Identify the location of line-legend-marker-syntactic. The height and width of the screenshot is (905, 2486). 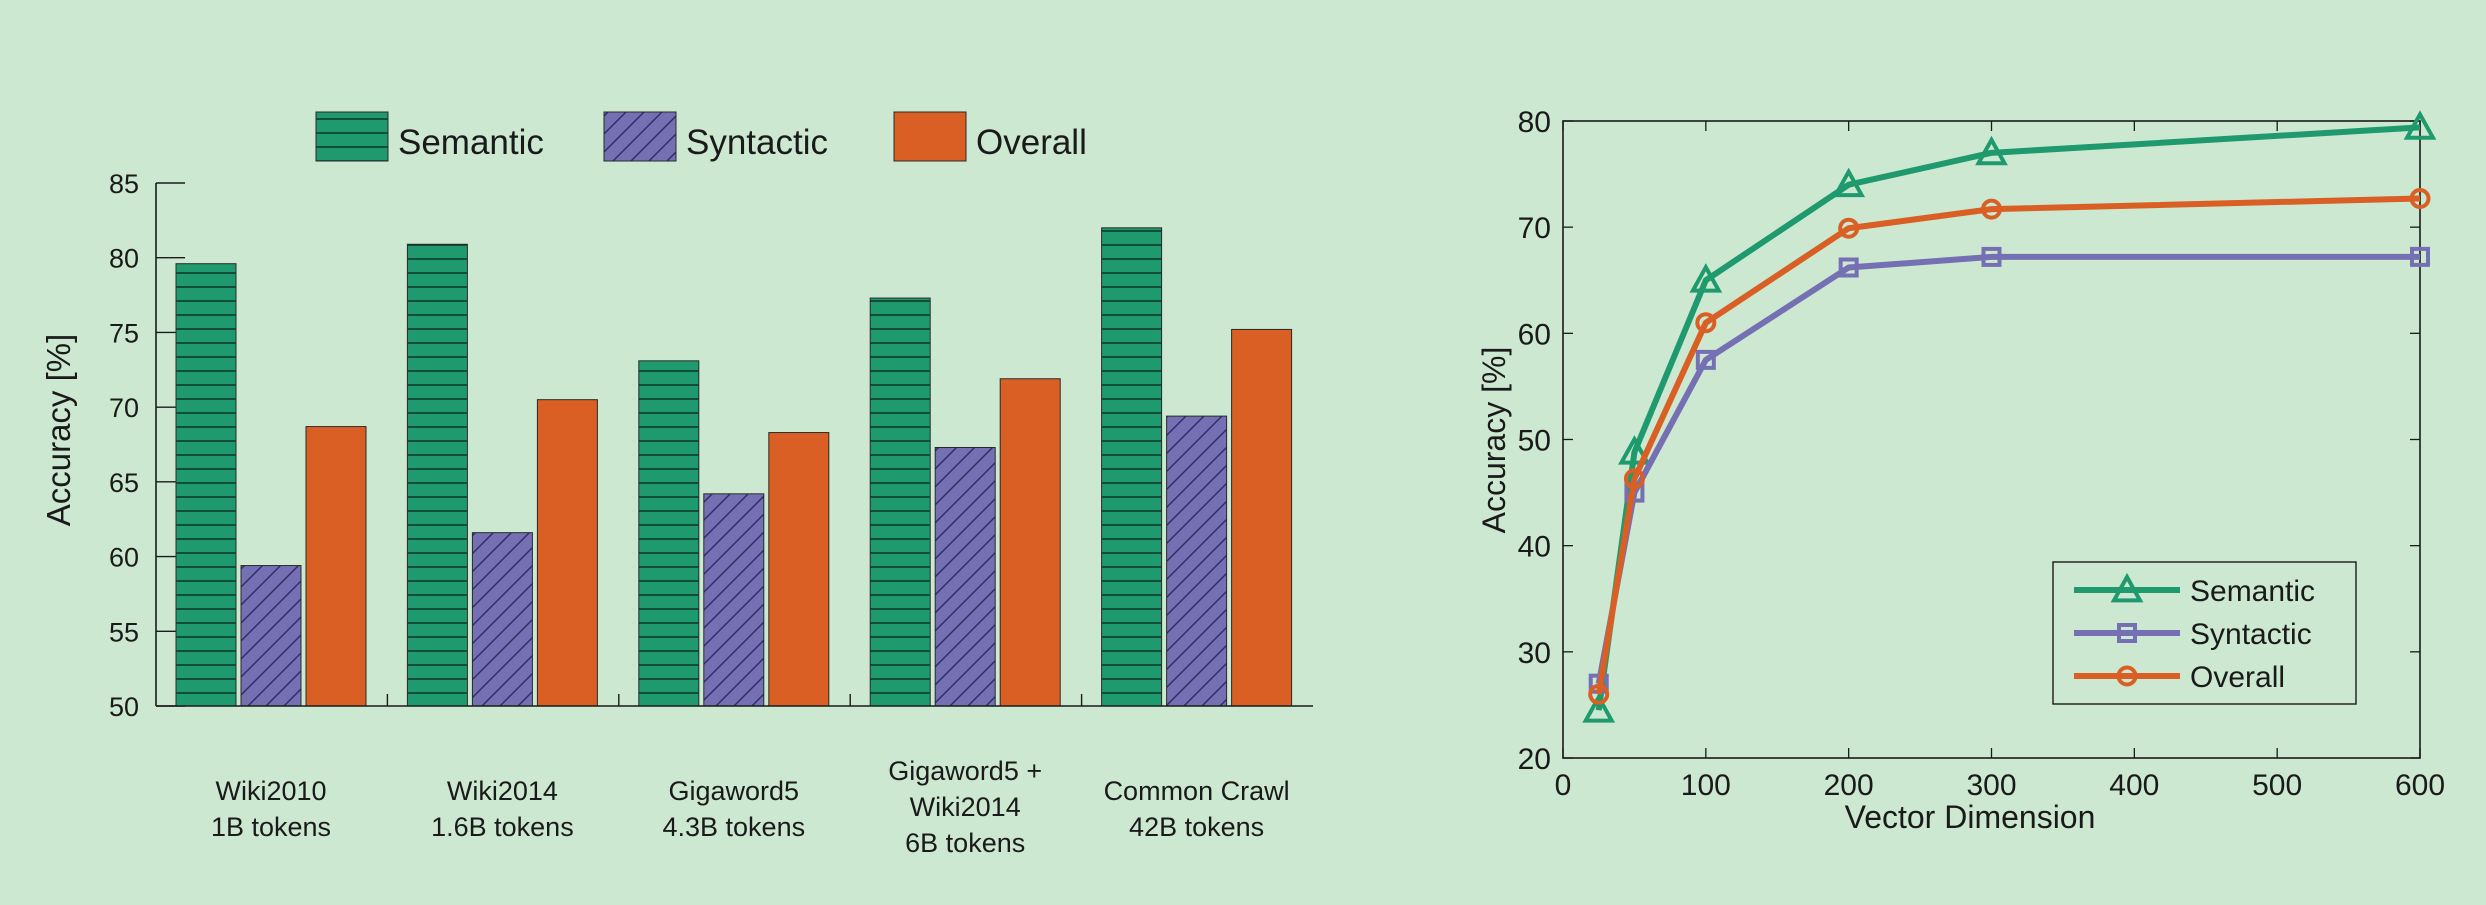
(2127, 633).